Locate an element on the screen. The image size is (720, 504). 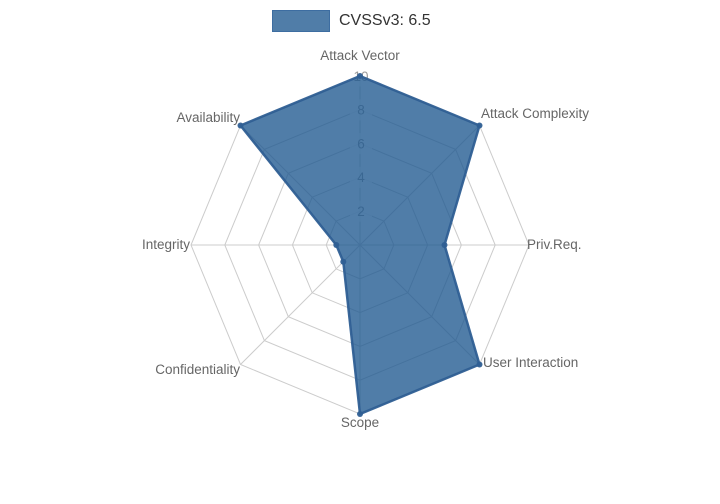
axis-label-confidentiality: Confidentiality is located at coordinates (197, 369).